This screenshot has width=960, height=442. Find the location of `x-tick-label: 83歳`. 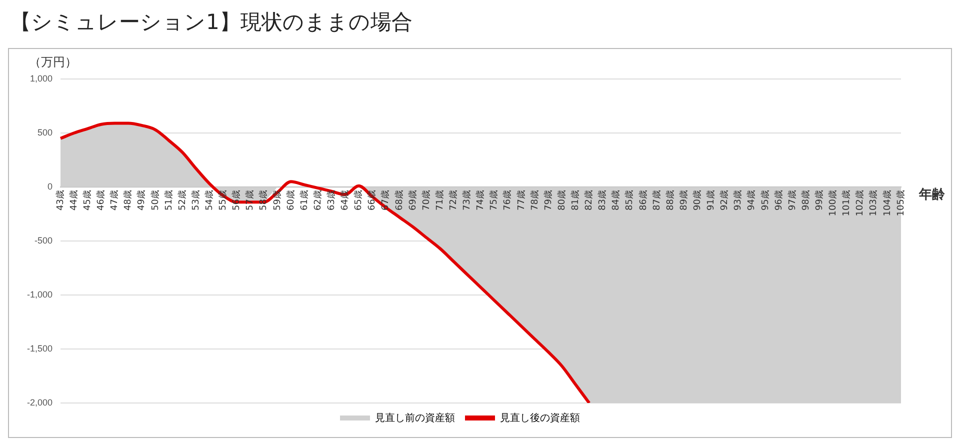

x-tick-label: 83歳 is located at coordinates (602, 200).